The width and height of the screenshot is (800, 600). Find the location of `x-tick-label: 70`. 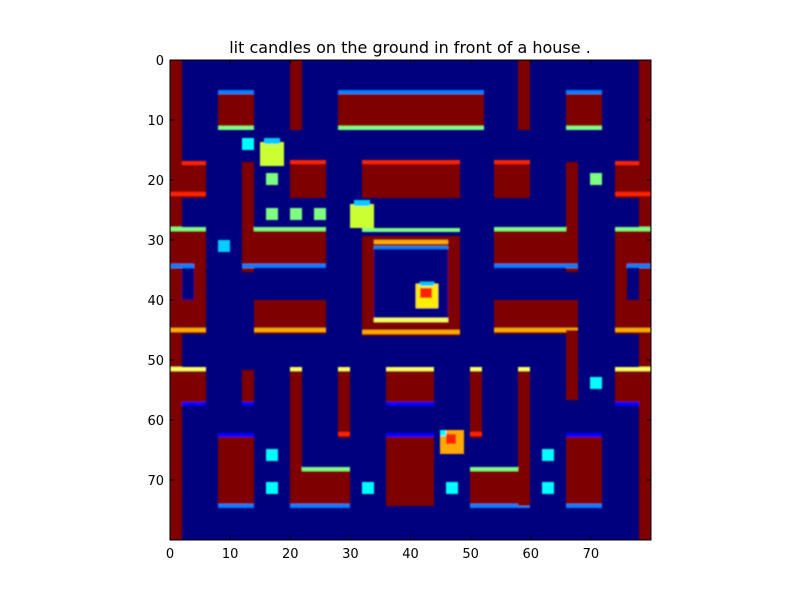

x-tick-label: 70 is located at coordinates (591, 554).